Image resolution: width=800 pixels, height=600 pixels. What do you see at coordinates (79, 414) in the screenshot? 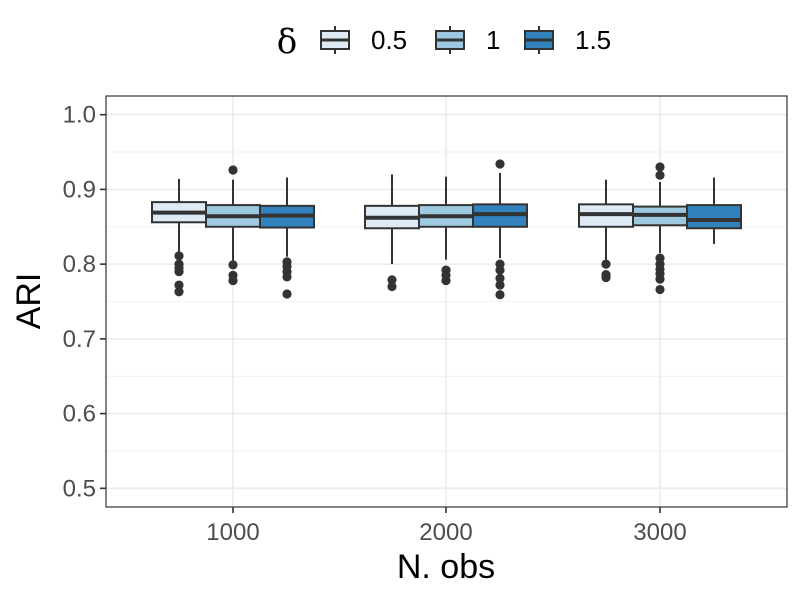
I see `y-tick-label: 0.6` at bounding box center [79, 414].